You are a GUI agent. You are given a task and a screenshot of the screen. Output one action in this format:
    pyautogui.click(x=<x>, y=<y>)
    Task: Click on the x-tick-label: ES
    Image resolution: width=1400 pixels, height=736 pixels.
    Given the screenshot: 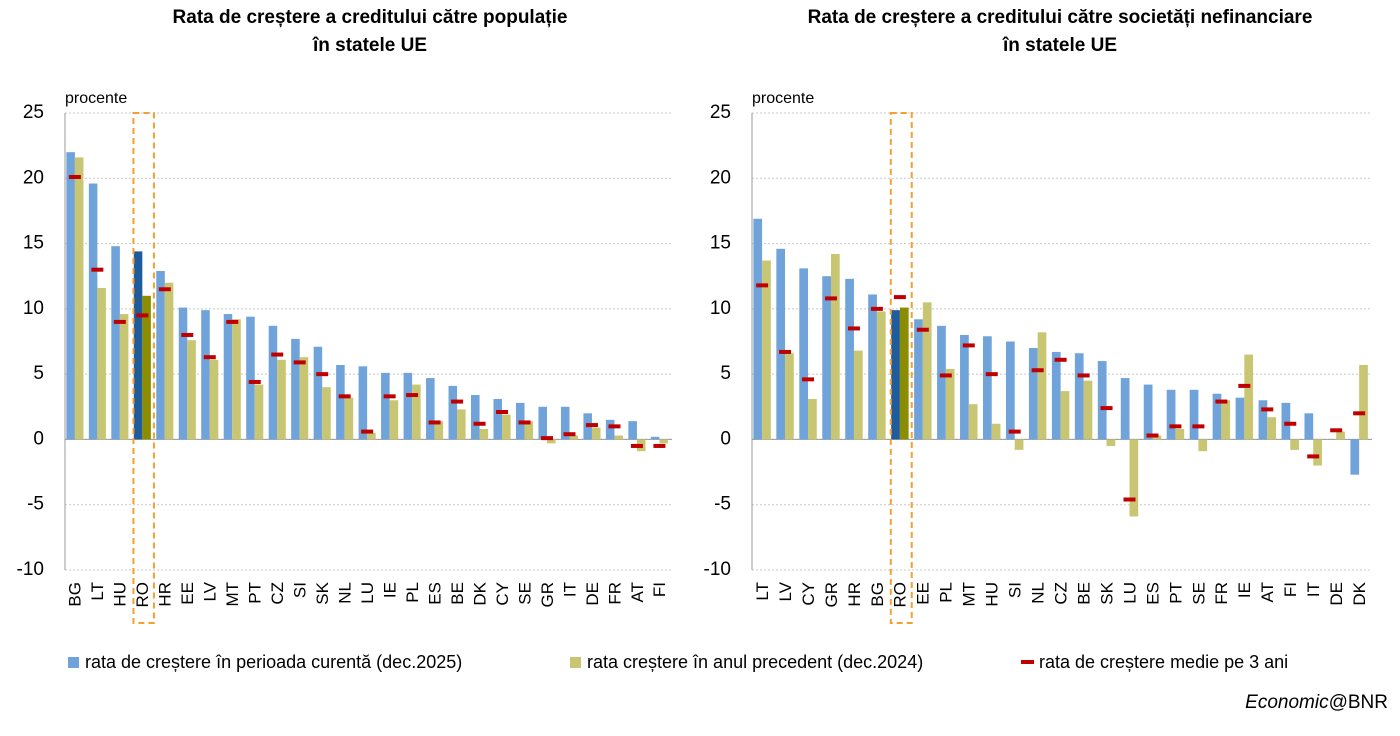 What is the action you would take?
    pyautogui.click(x=434, y=593)
    